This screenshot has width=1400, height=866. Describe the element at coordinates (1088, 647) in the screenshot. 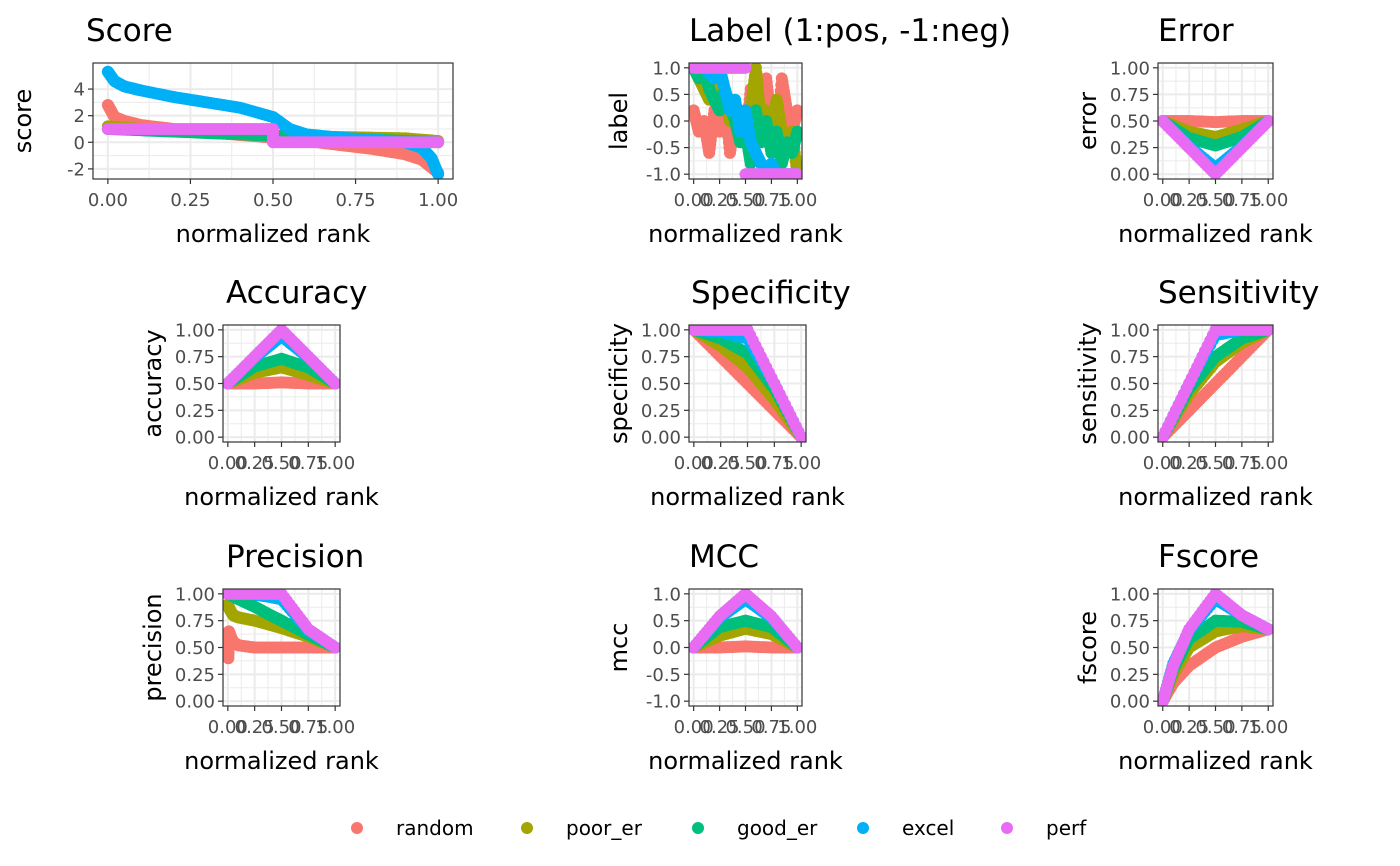

I see `y-axis-label: fscore` at that location.